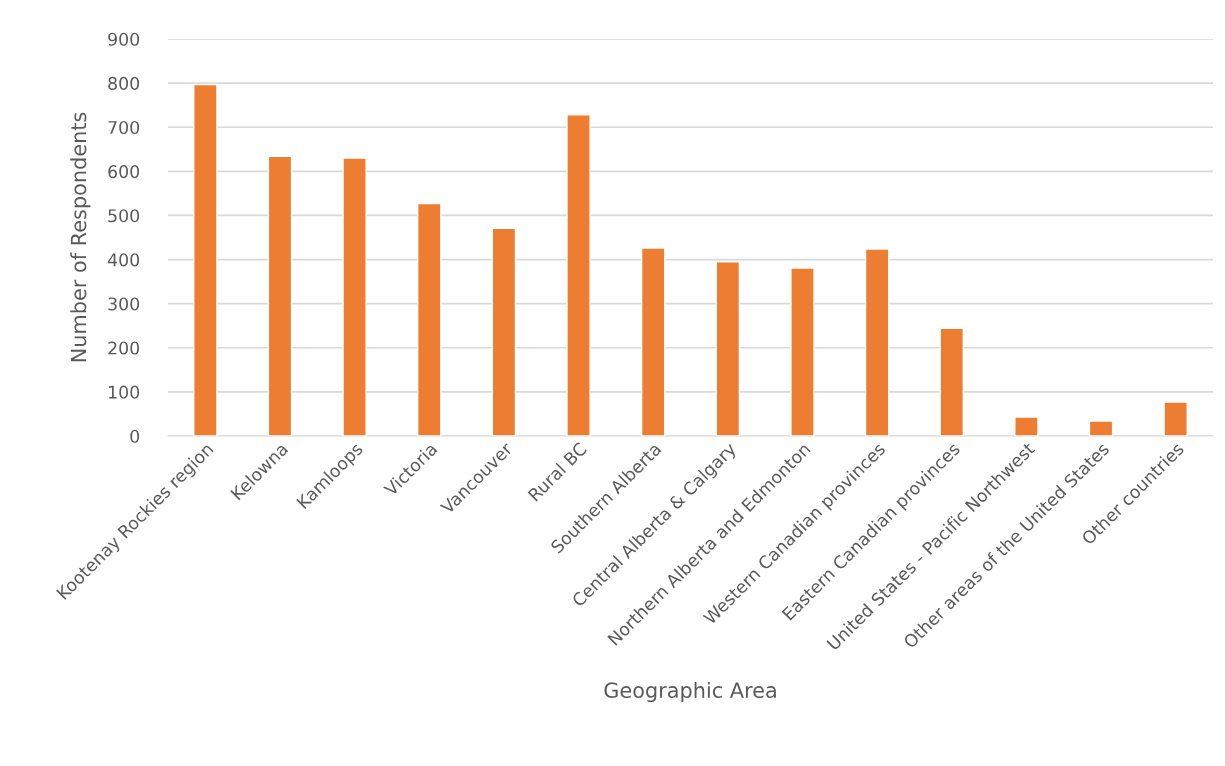  Describe the element at coordinates (124, 304) in the screenshot. I see `y-tick-label: 300` at that location.